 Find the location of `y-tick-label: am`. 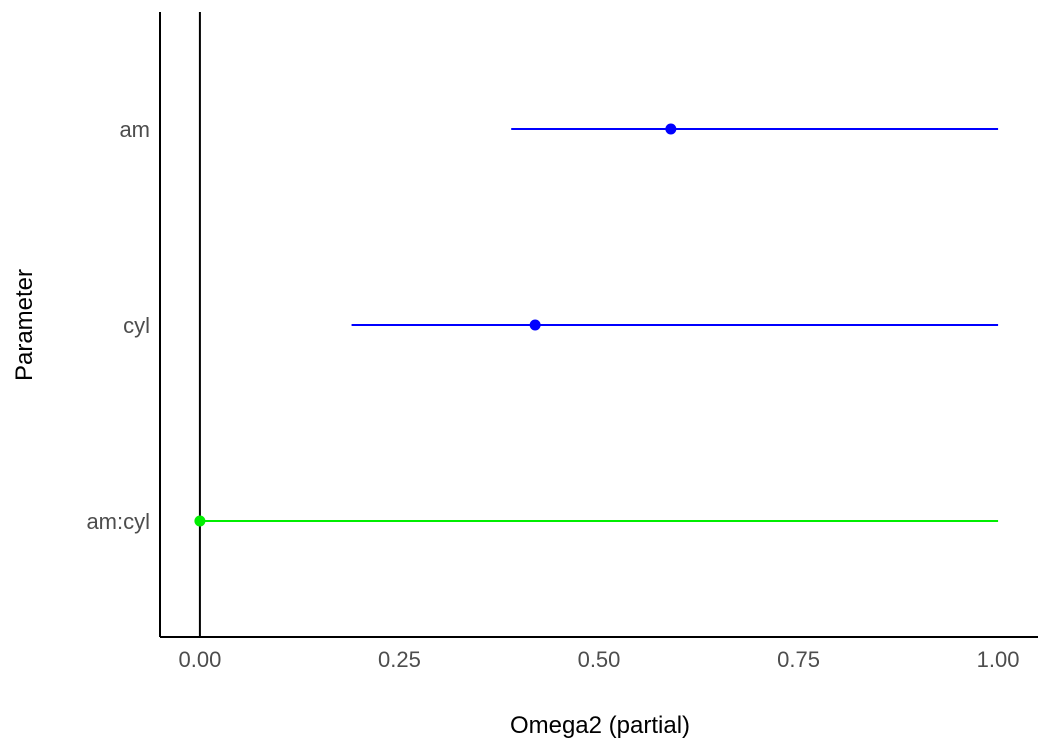

y-tick-label: am is located at coordinates (134, 129).